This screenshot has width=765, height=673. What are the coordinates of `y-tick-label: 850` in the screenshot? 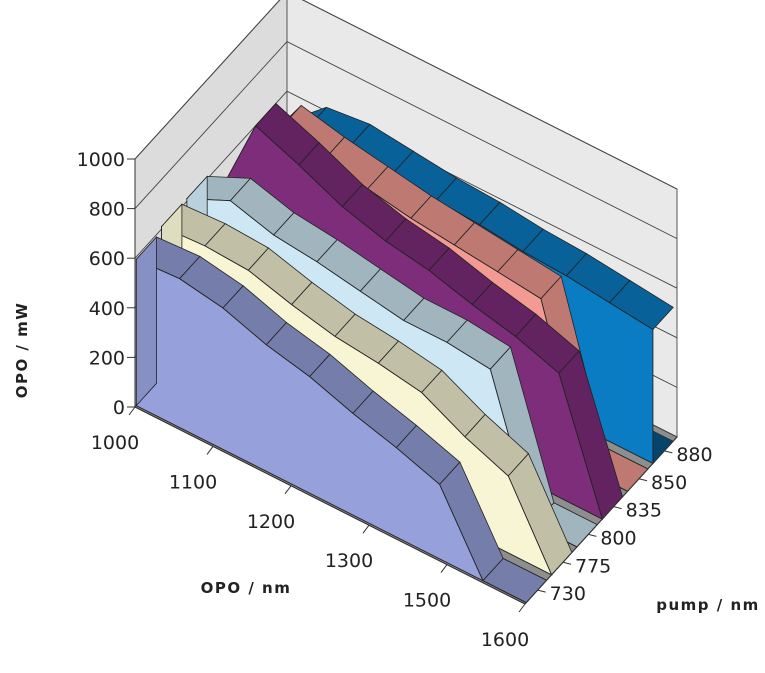 It's located at (669, 483).